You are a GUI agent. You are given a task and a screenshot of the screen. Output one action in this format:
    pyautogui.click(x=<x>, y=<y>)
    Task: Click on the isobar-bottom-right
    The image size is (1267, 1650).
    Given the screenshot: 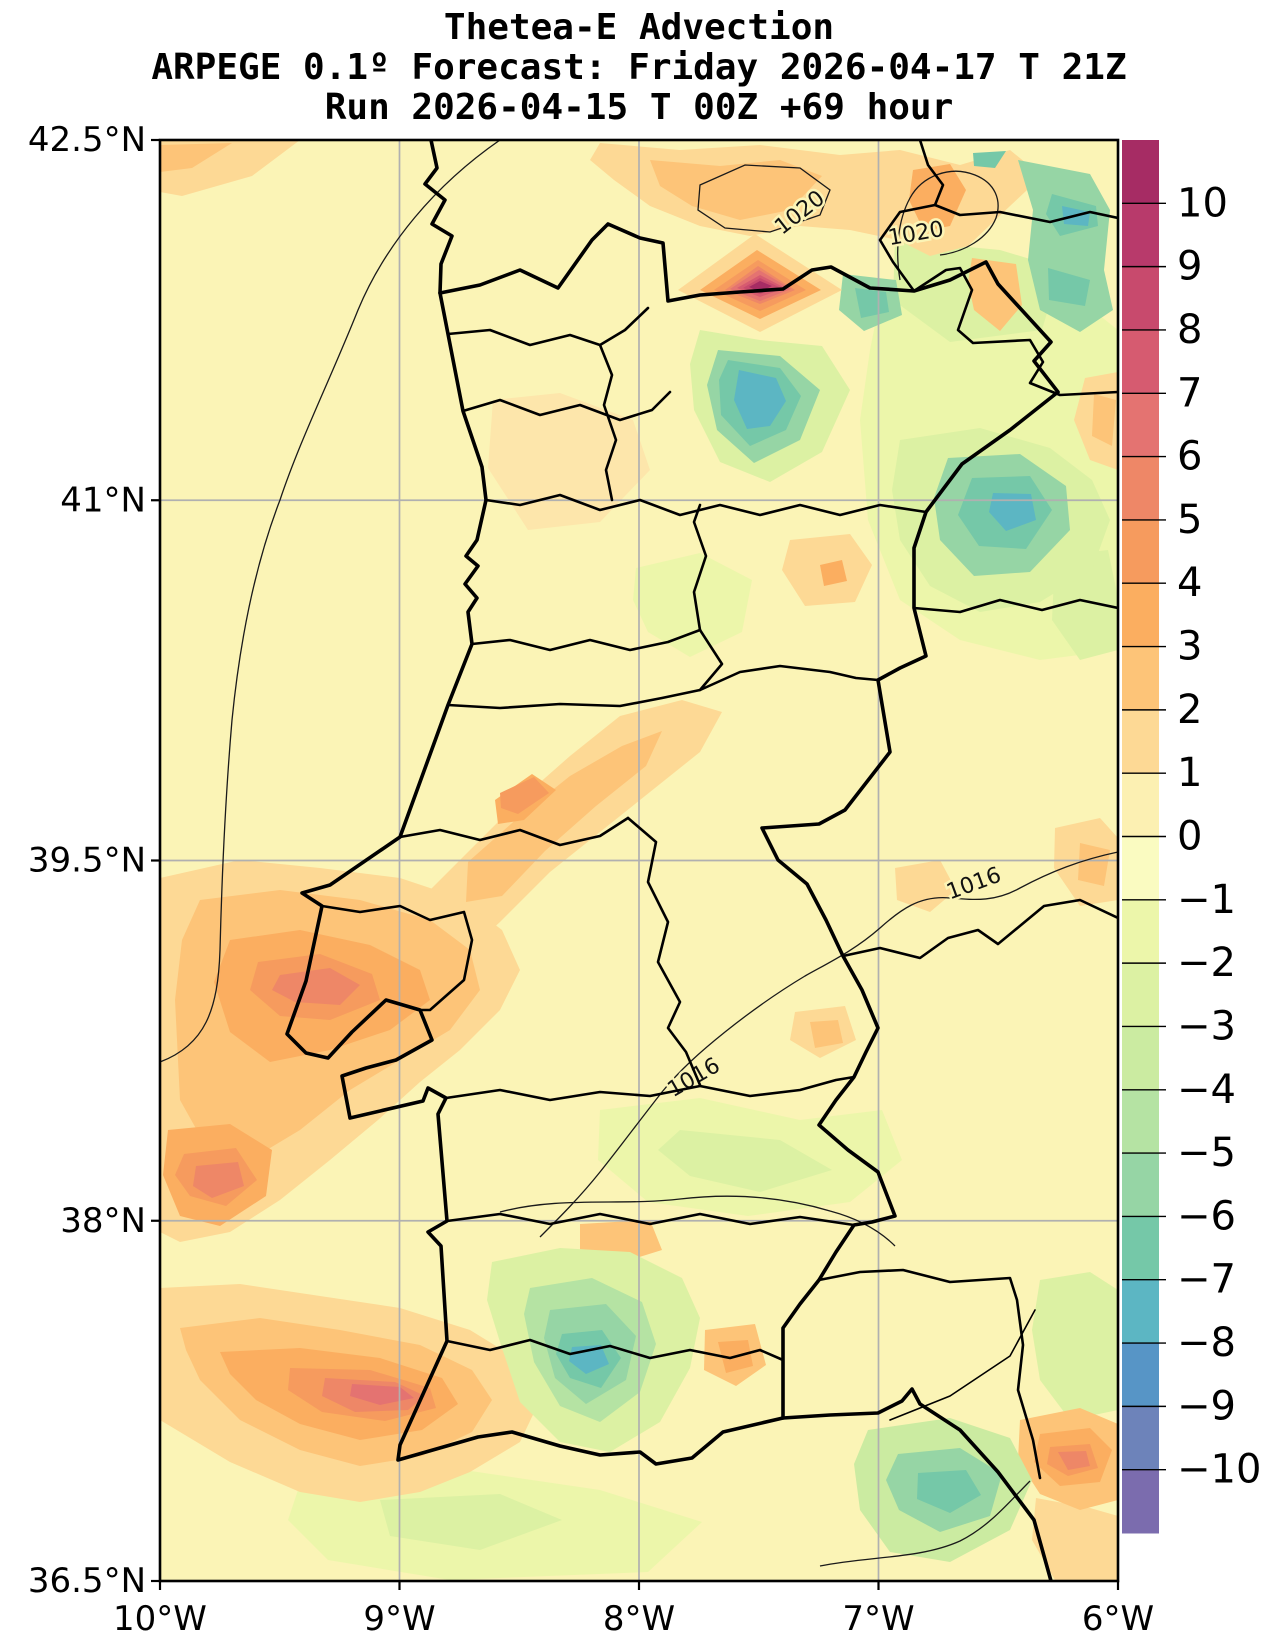 What is the action you would take?
    pyautogui.click(x=925, y=1523)
    